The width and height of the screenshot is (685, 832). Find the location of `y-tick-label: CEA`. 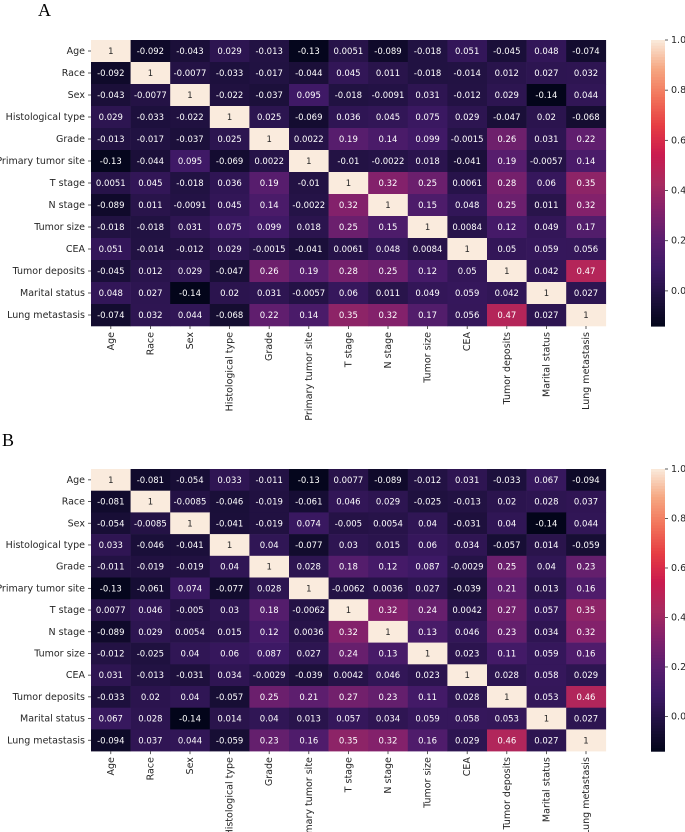

y-tick-label: CEA is located at coordinates (76, 675).